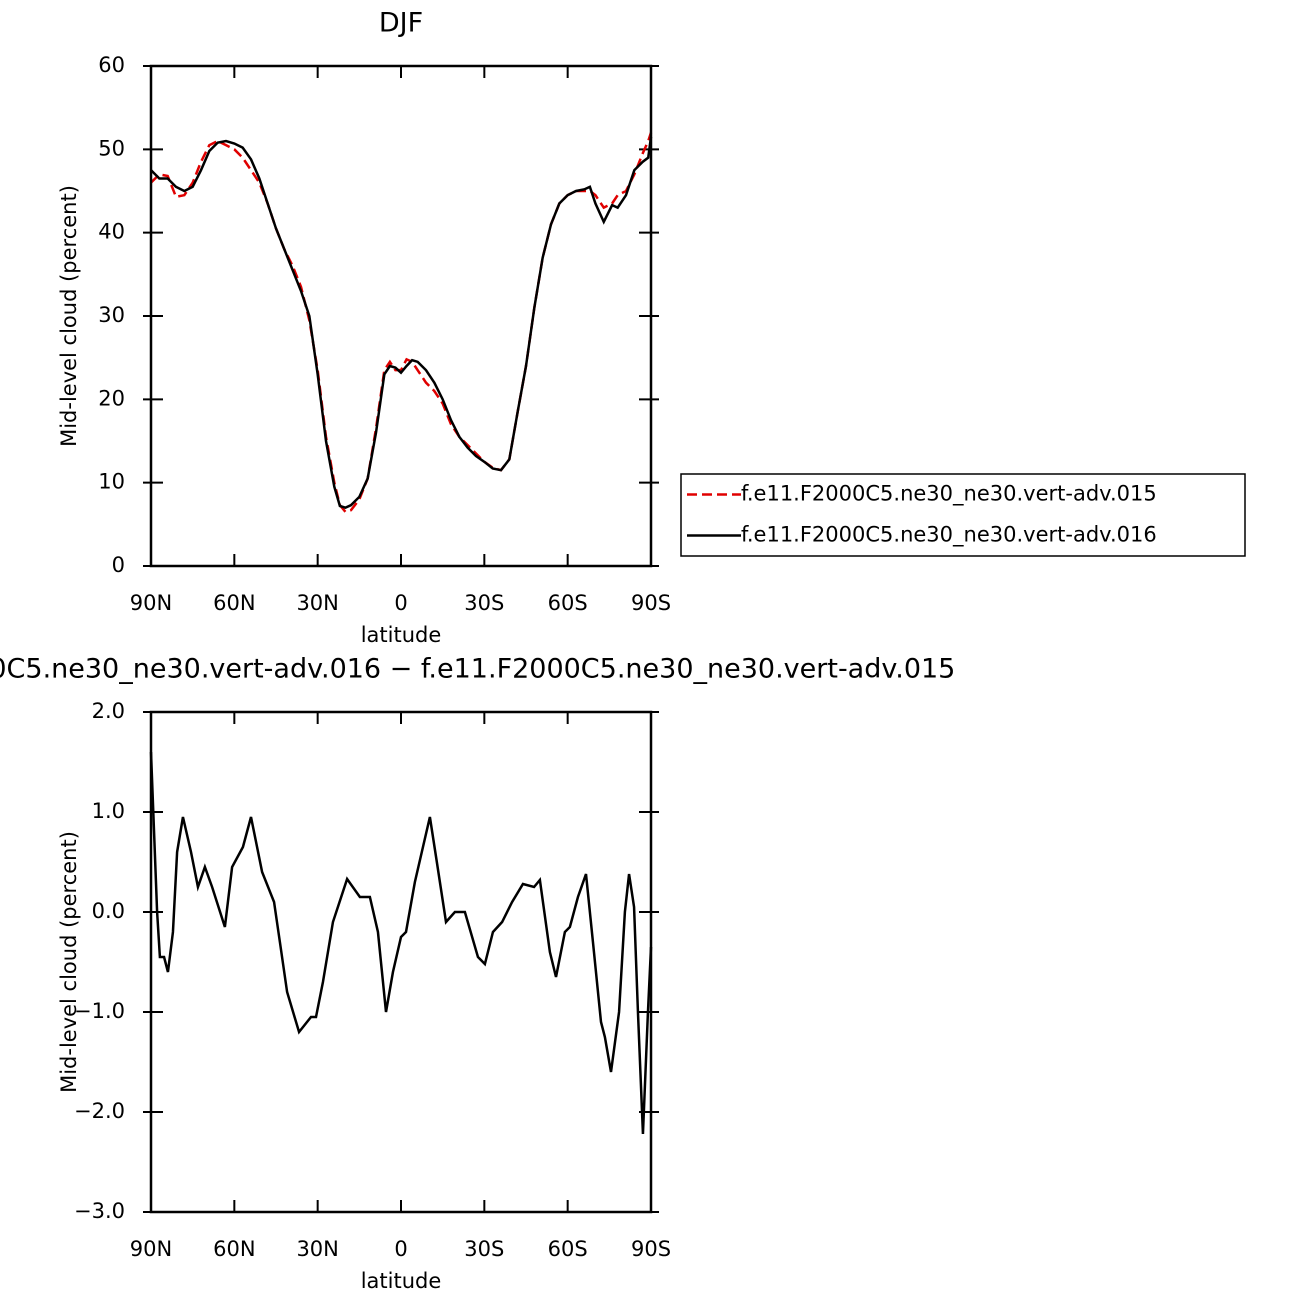 The image size is (1302, 1303). I want to click on y-tick-label: 50, so click(111, 148).